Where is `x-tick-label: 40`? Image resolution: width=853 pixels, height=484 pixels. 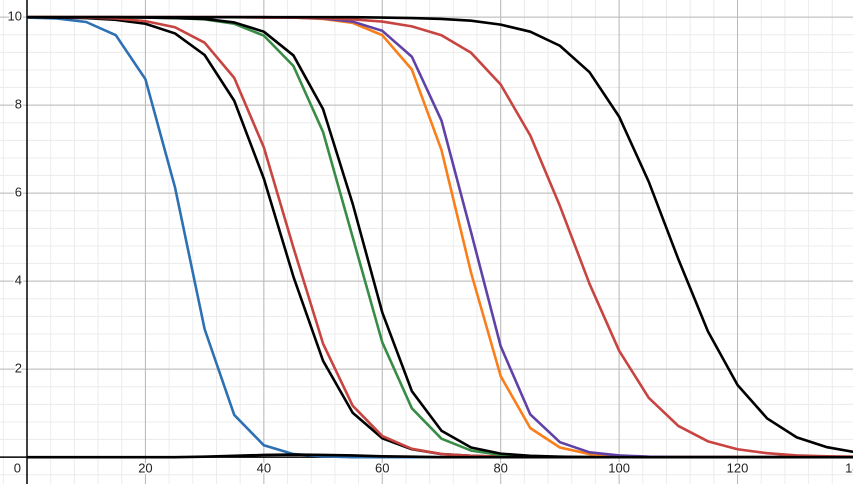
x-tick-label: 40 is located at coordinates (264, 468).